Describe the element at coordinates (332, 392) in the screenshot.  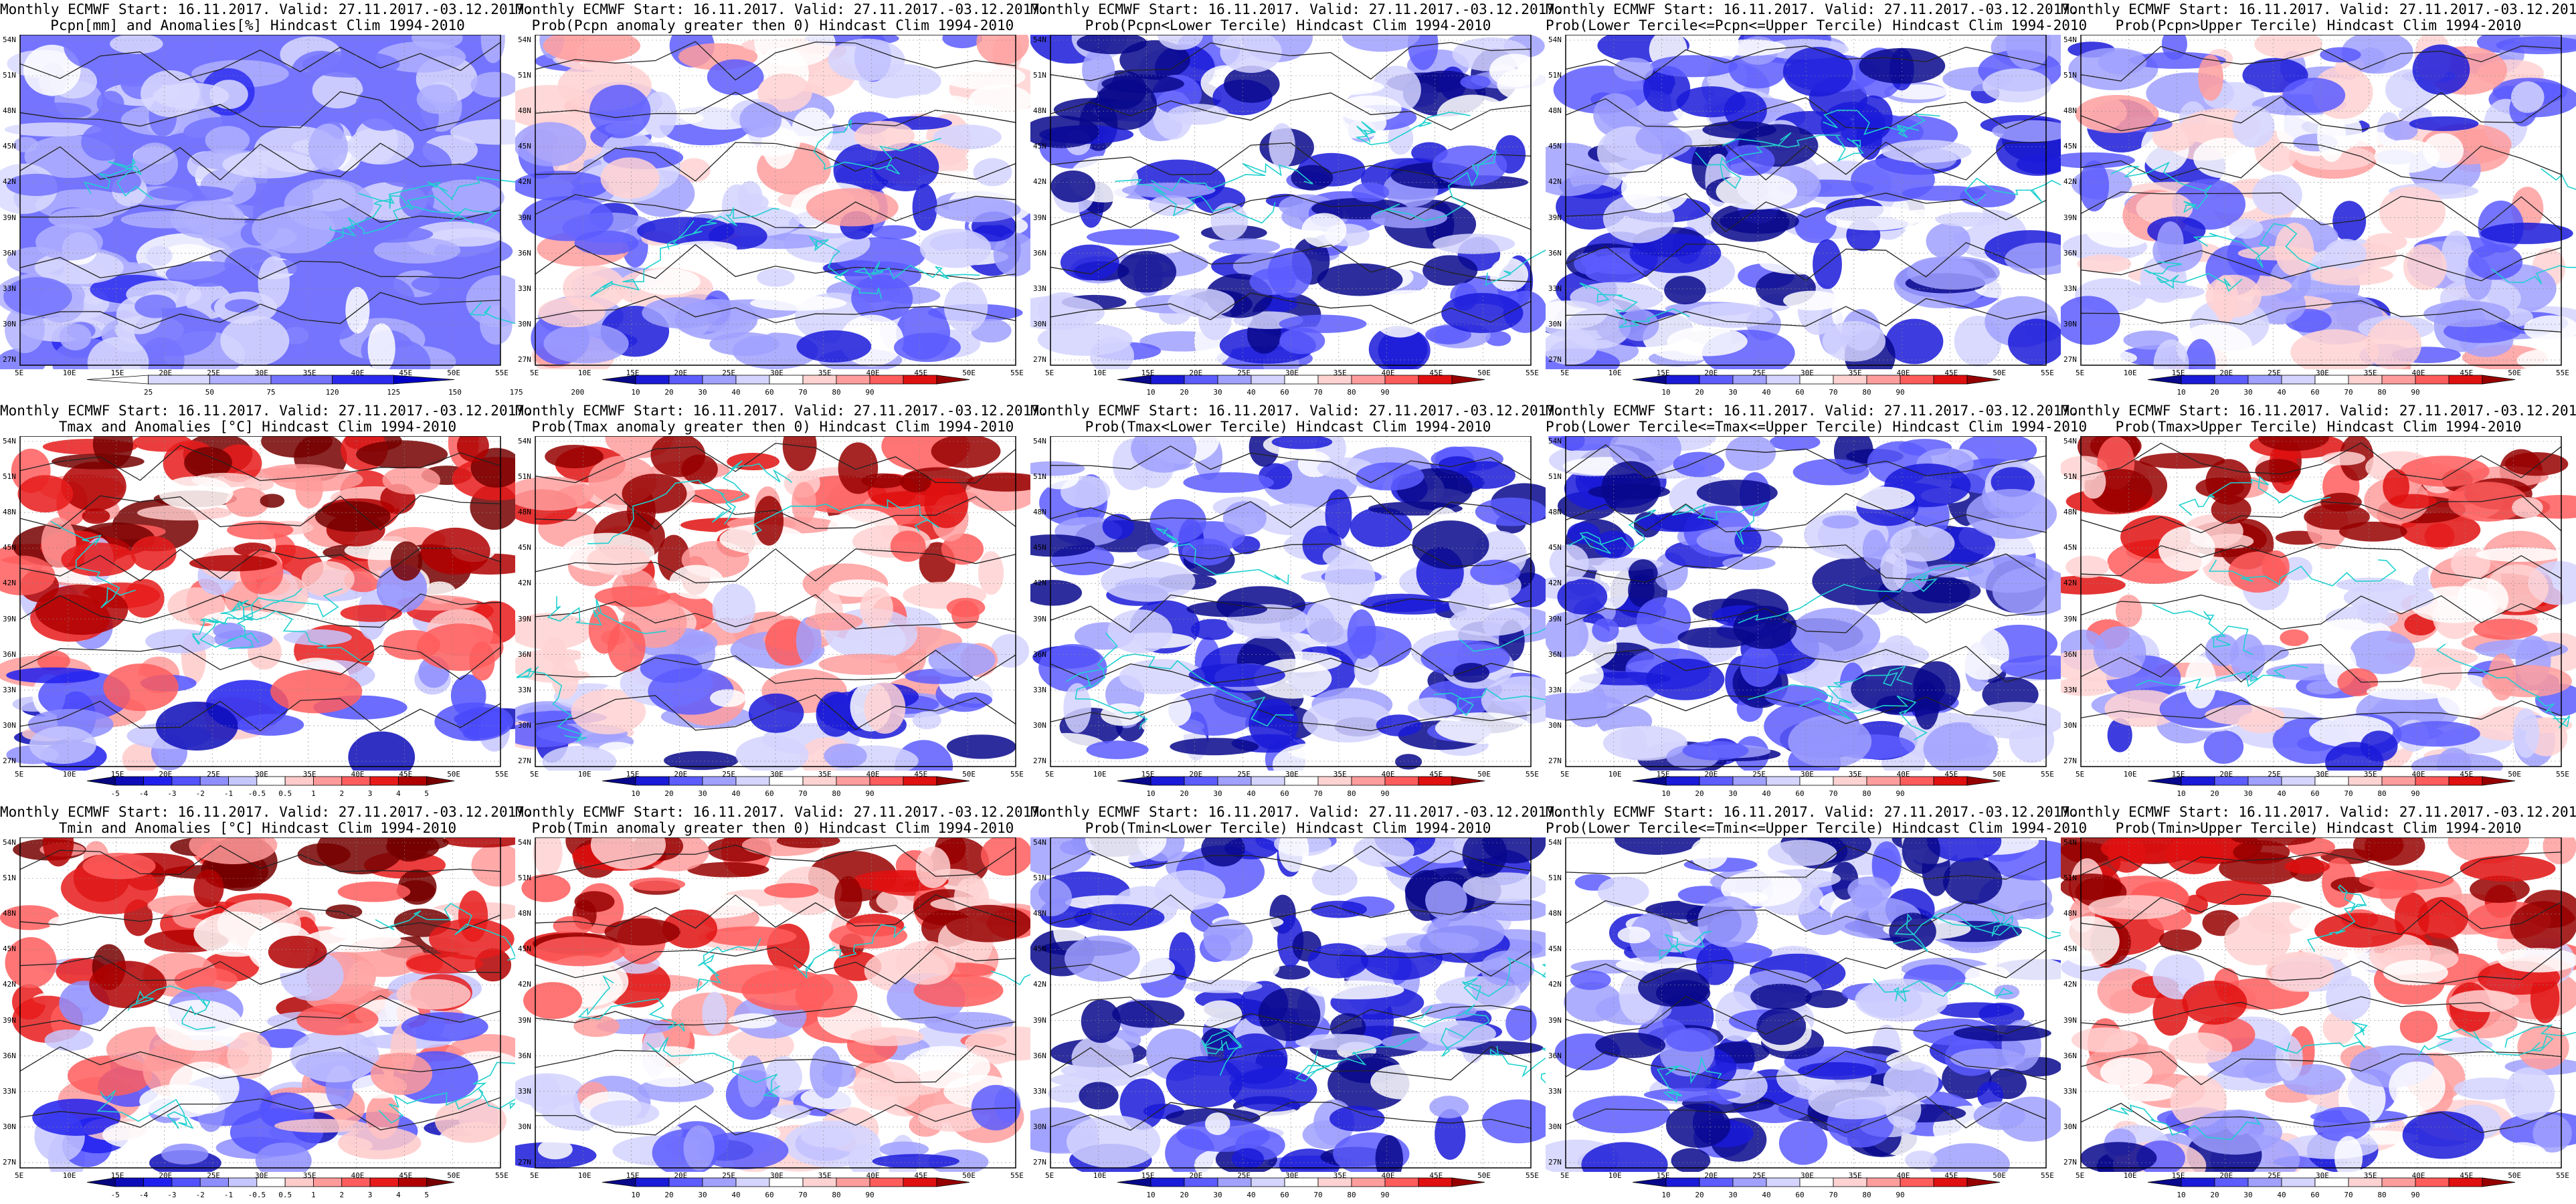
I see `colorbar-tick-label: 120` at that location.